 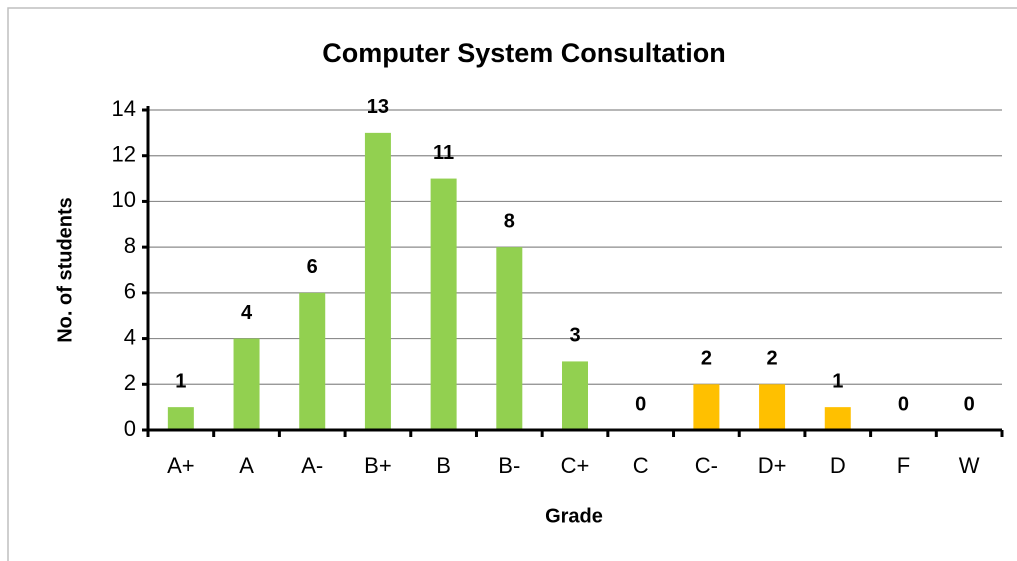 What do you see at coordinates (124, 108) in the screenshot?
I see `y-tick-label: 14` at bounding box center [124, 108].